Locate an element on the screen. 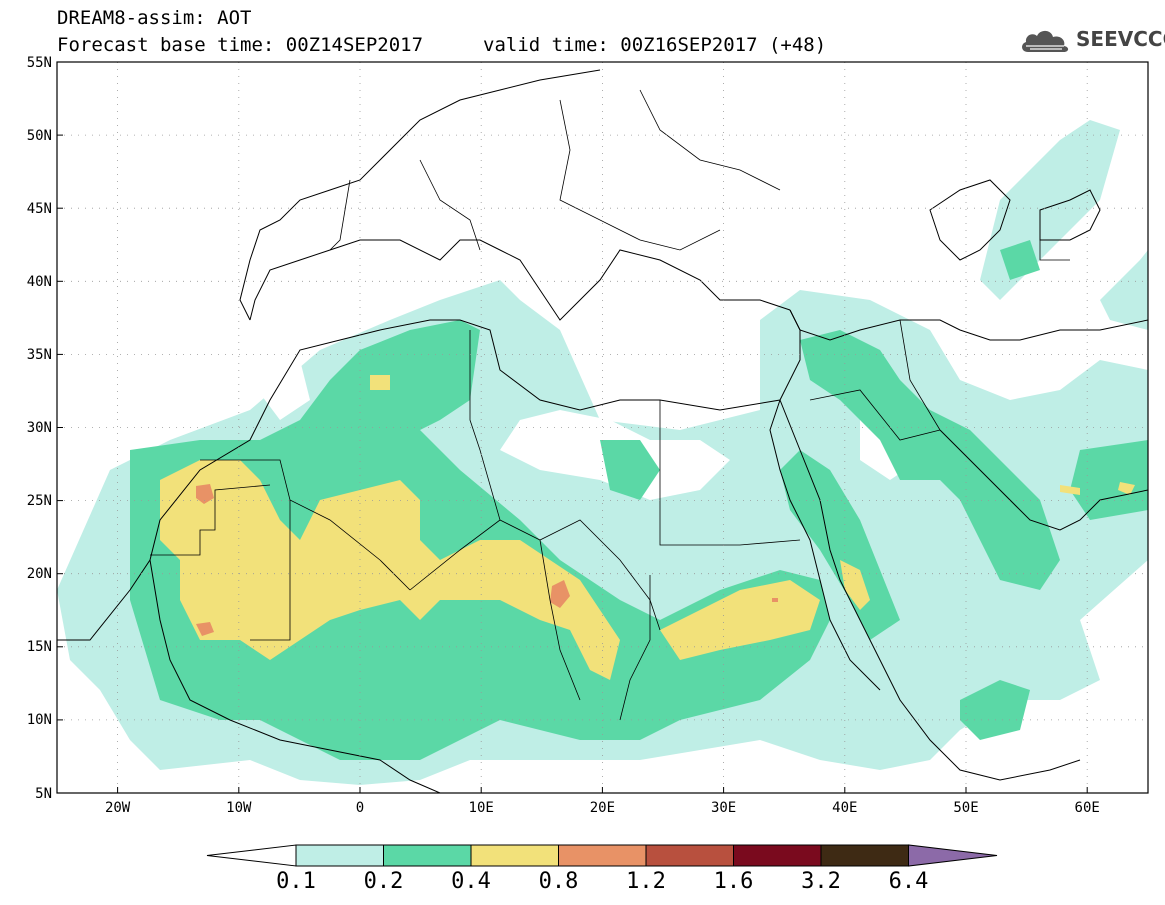 The width and height of the screenshot is (1165, 905). forecast-base-time: Forecast base time: 00Z14SEP2017 is located at coordinates (240, 45).